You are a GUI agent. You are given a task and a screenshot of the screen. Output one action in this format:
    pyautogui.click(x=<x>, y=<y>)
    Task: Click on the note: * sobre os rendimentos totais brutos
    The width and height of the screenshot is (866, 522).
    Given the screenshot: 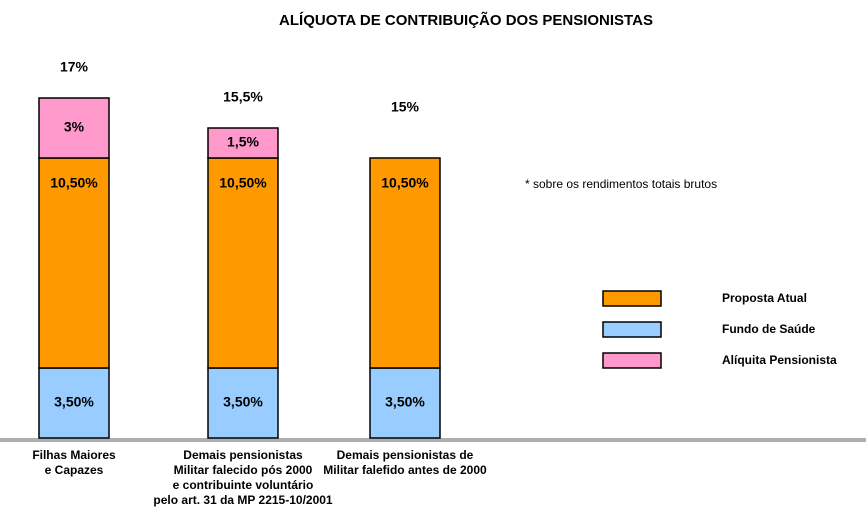 What is the action you would take?
    pyautogui.click(x=621, y=184)
    